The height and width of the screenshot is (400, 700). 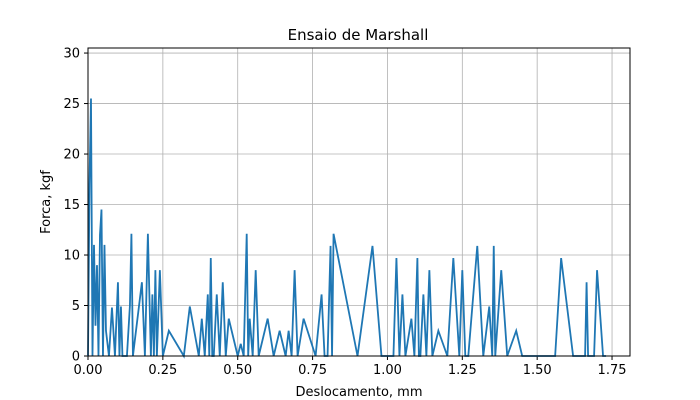 What do you see at coordinates (71, 54) in the screenshot?
I see `y-tick-label: 30` at bounding box center [71, 54].